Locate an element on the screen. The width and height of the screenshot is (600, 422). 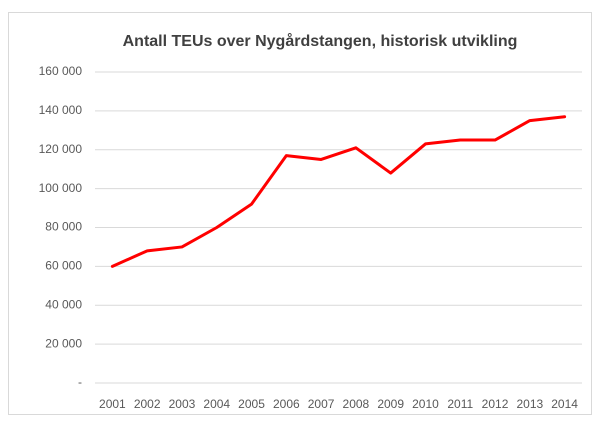
x-tick-label: 2003 is located at coordinates (182, 404).